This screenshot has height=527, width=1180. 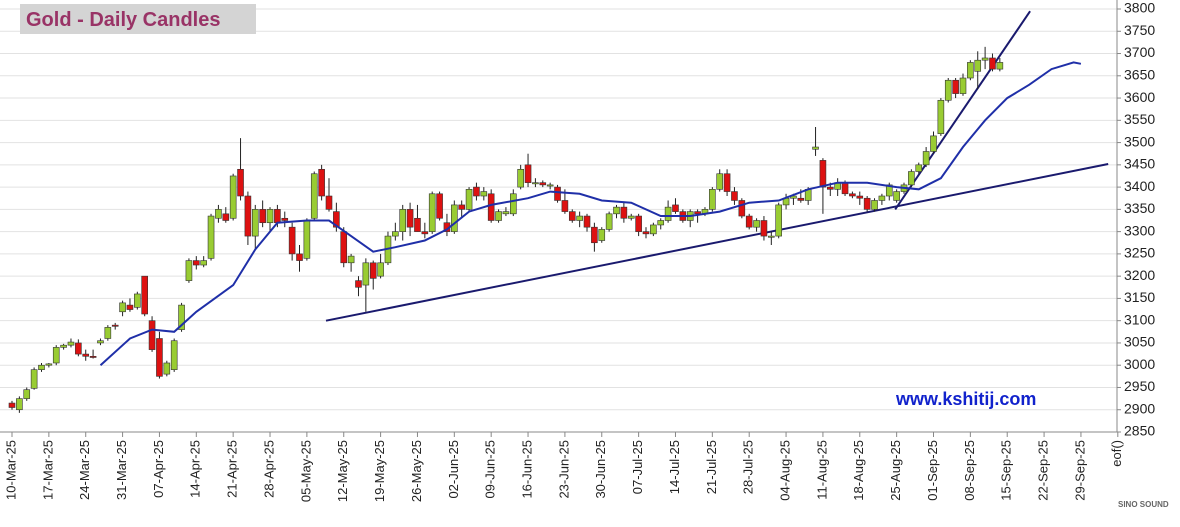 What do you see at coordinates (1139, 52) in the screenshot?
I see `y-tick-label: 3700` at bounding box center [1139, 52].